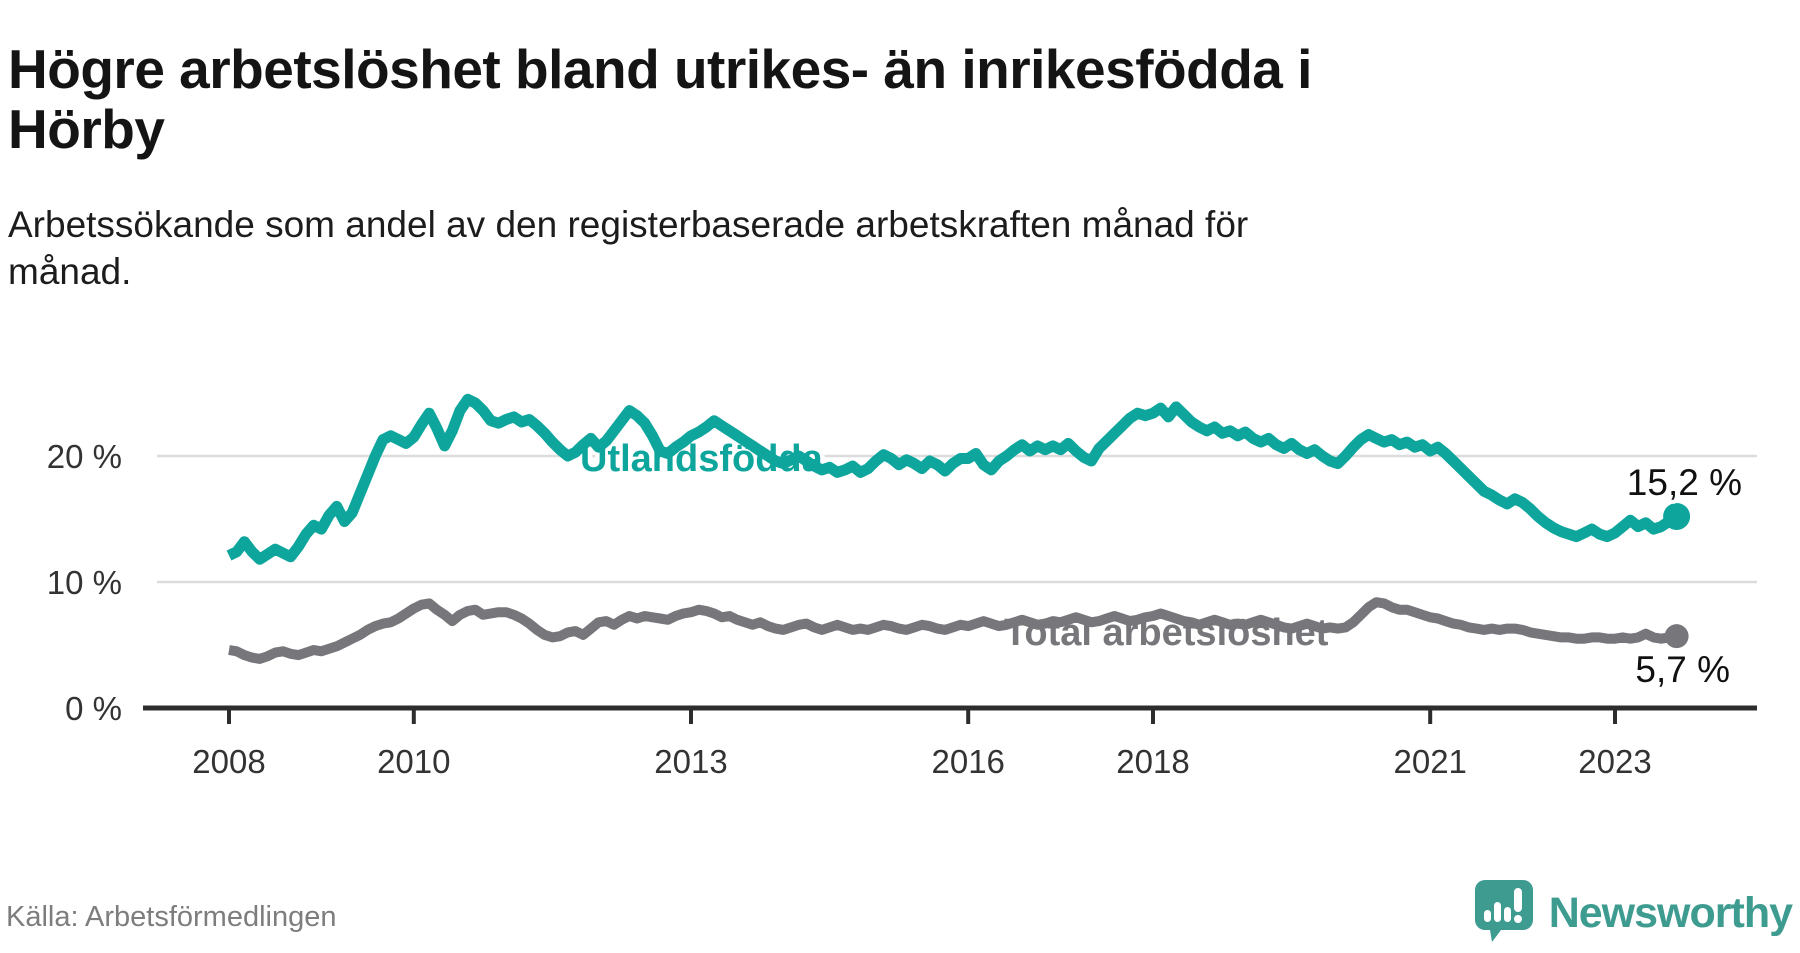 The height and width of the screenshot is (953, 1800). What do you see at coordinates (690, 761) in the screenshot?
I see `x-axis-tick-label: 2013` at bounding box center [690, 761].